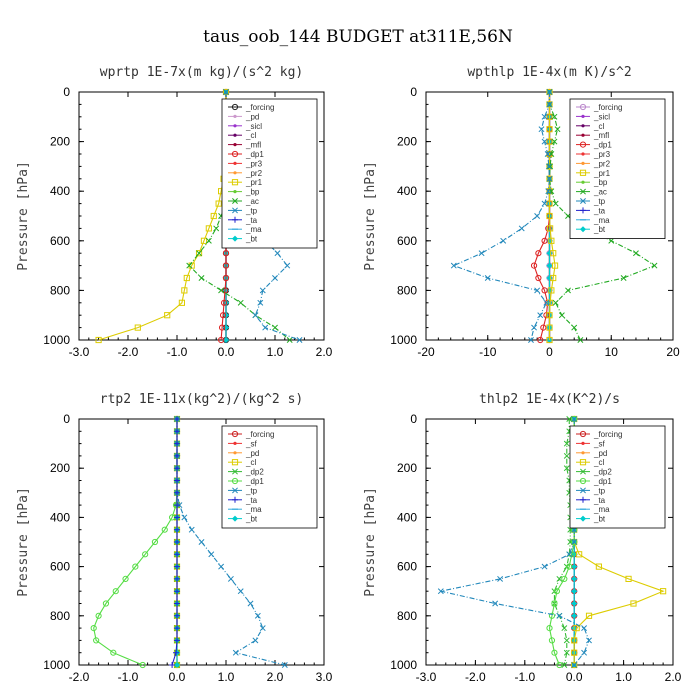 The image size is (700, 700). What do you see at coordinates (600, 182) in the screenshot?
I see `legend-label-bp: _bp` at bounding box center [600, 182].